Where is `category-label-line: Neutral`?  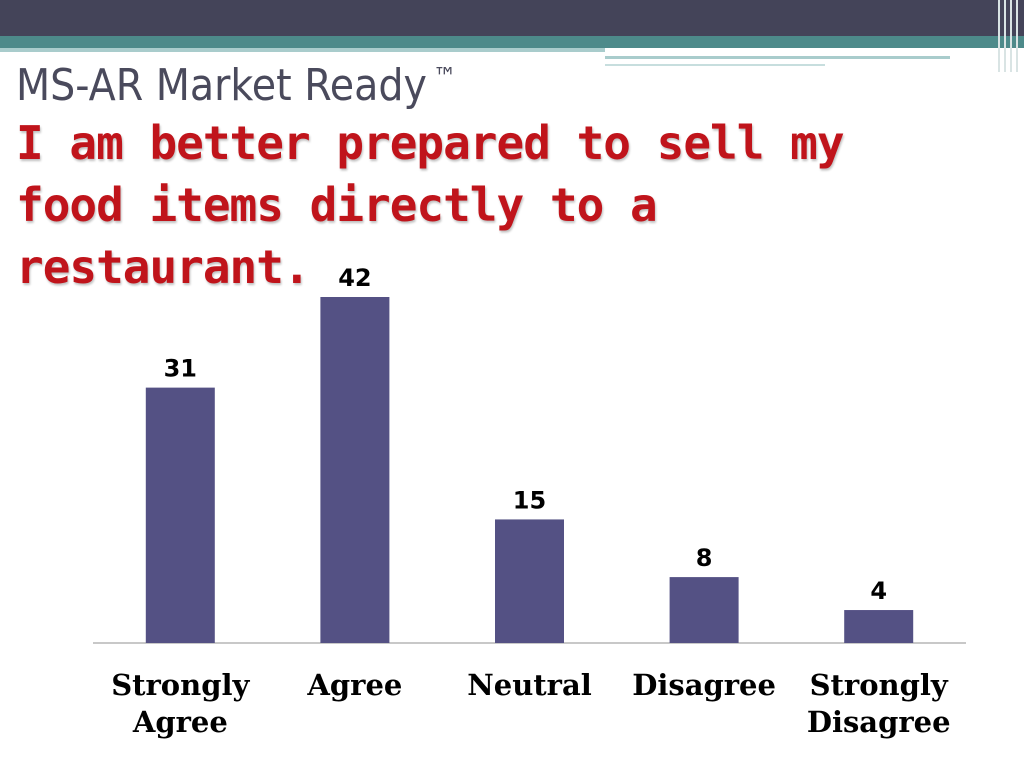 category-label-line: Neutral is located at coordinates (529, 685).